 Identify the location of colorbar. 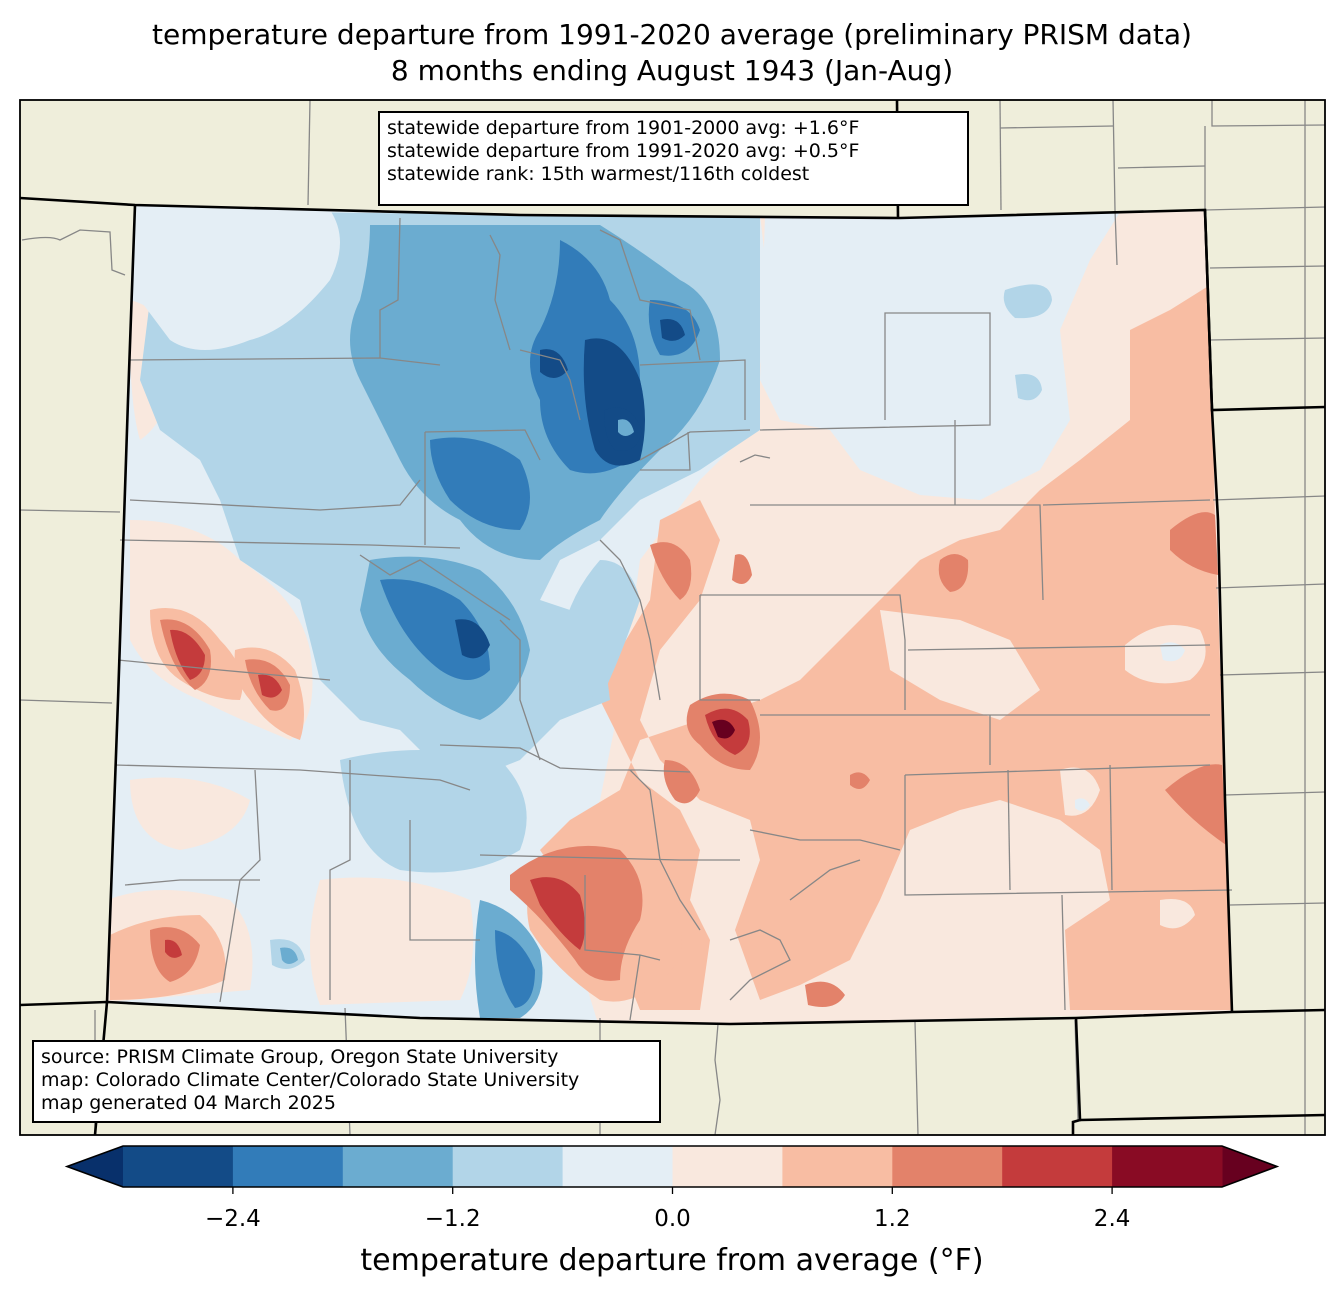
(672, 1169).